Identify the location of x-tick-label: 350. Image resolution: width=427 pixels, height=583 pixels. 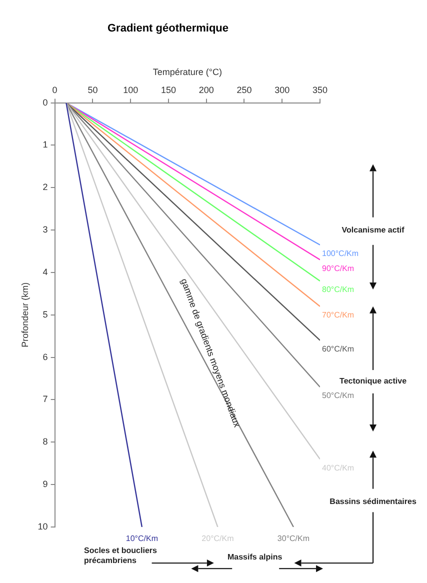
(320, 89).